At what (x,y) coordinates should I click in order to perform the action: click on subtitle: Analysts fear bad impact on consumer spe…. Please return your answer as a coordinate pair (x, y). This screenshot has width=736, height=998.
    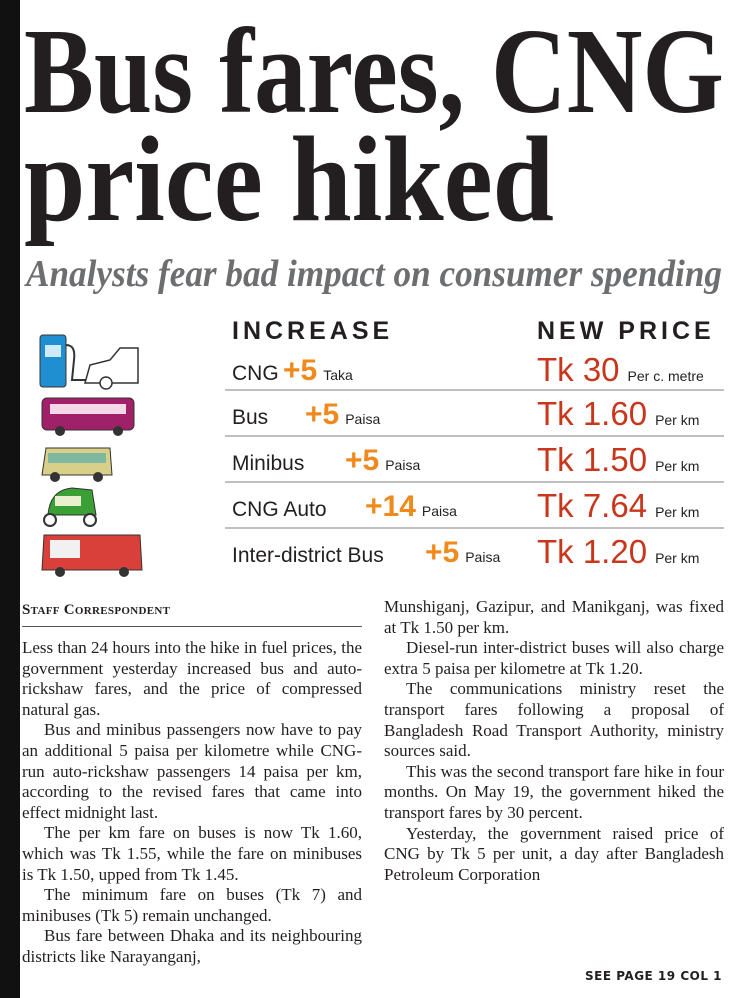
    Looking at the image, I should click on (373, 274).